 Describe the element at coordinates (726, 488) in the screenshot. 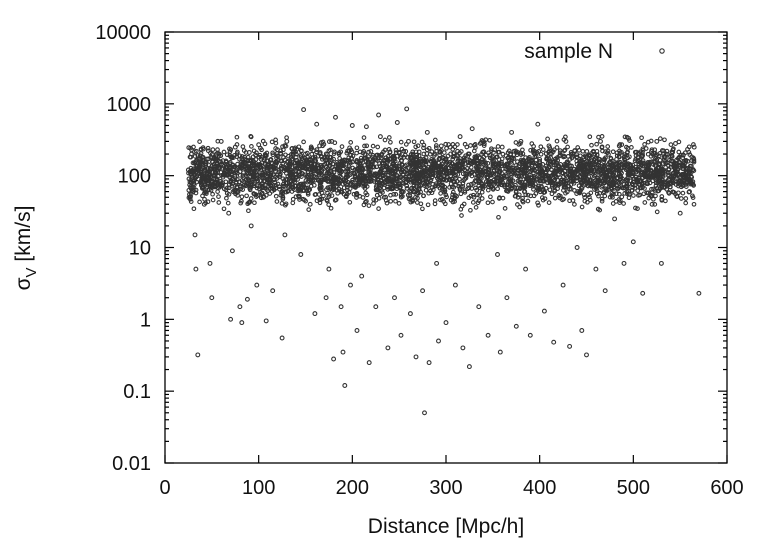

I see `x-tick-label: 600` at that location.